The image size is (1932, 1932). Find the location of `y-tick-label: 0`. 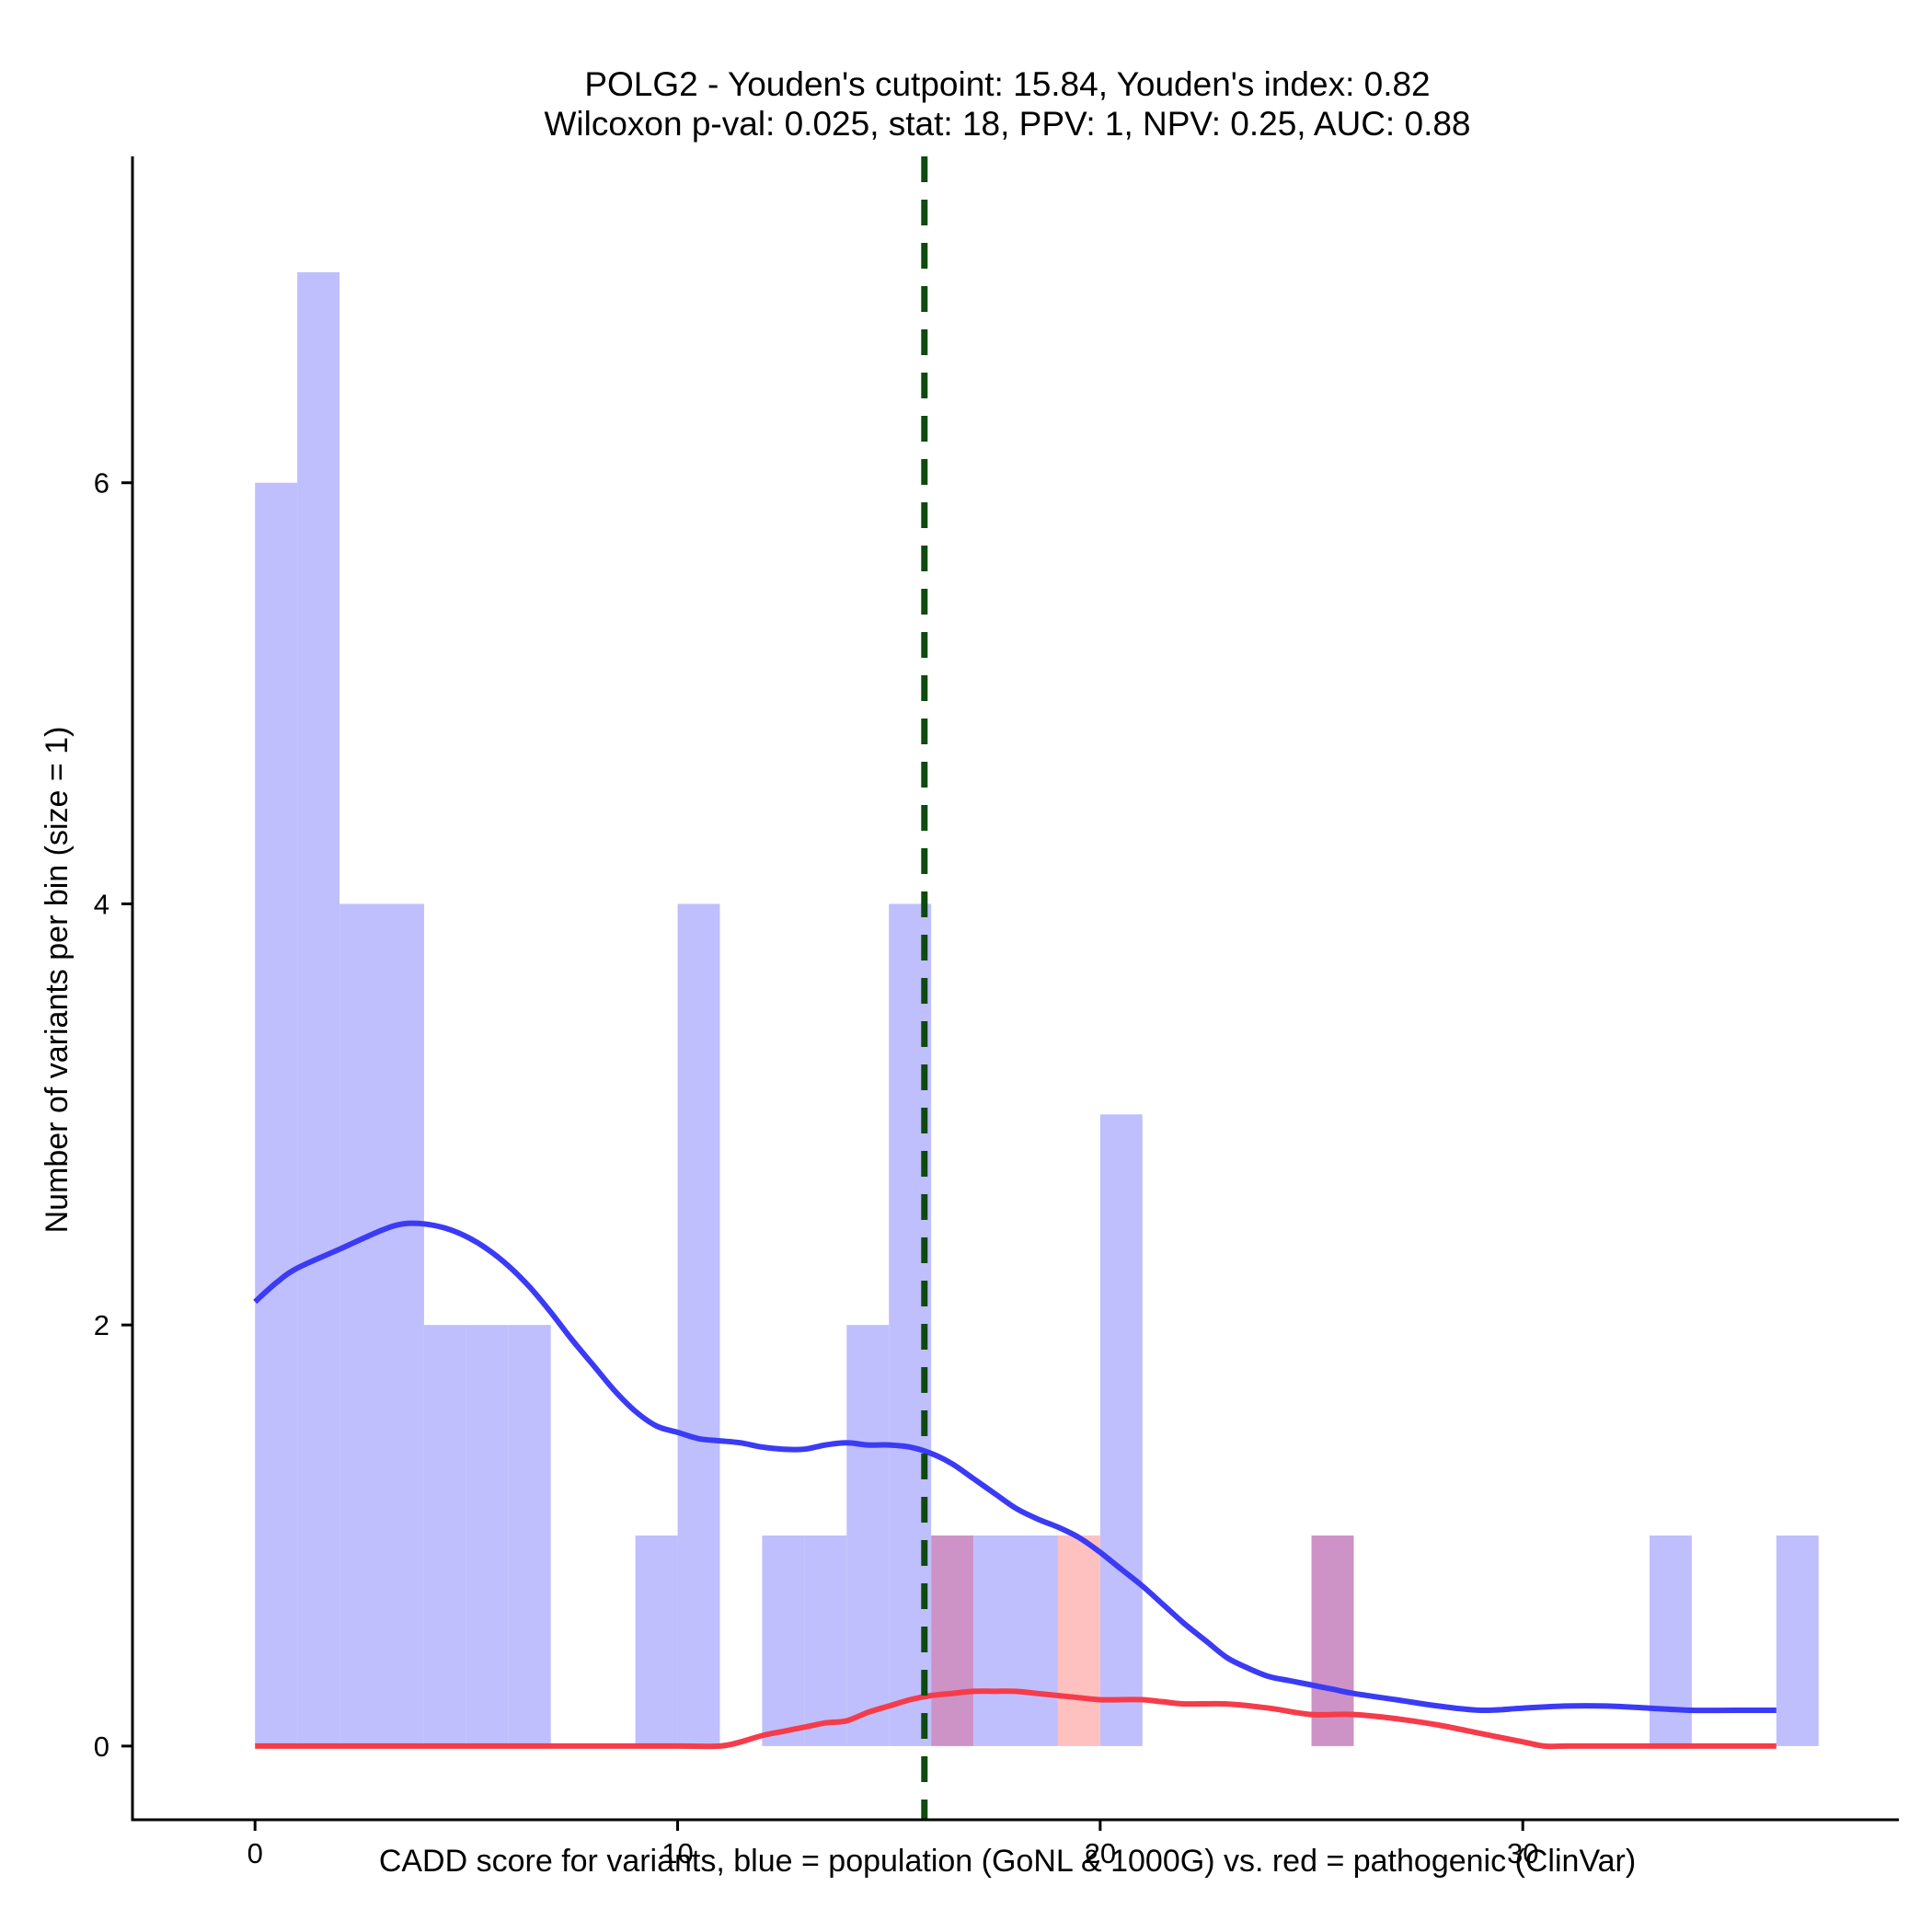

y-tick-label: 0 is located at coordinates (101, 1747).